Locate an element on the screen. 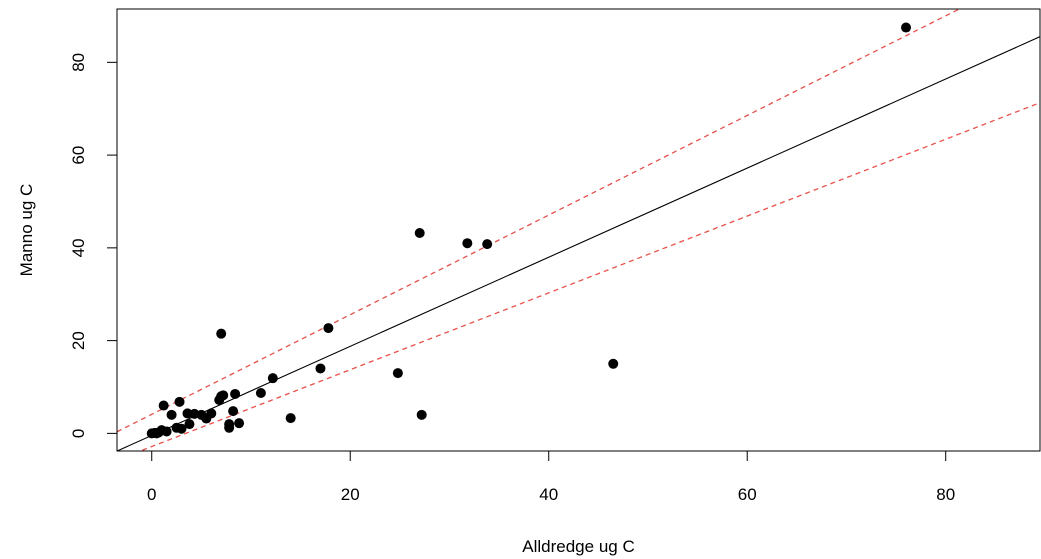 The image size is (1041, 559). y-tick-label: 20 is located at coordinates (78, 340).